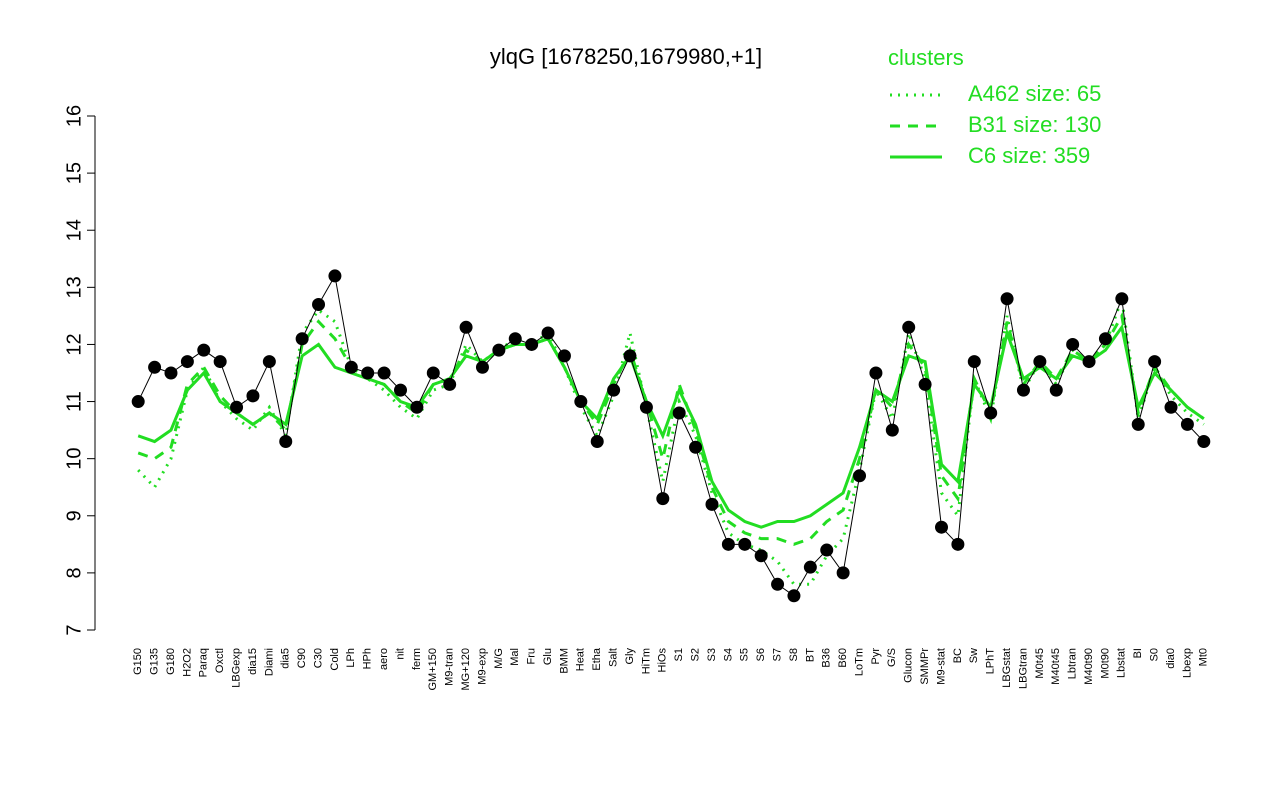  Describe the element at coordinates (368, 658) in the screenshot. I see `x-tick-label: HPh` at that location.